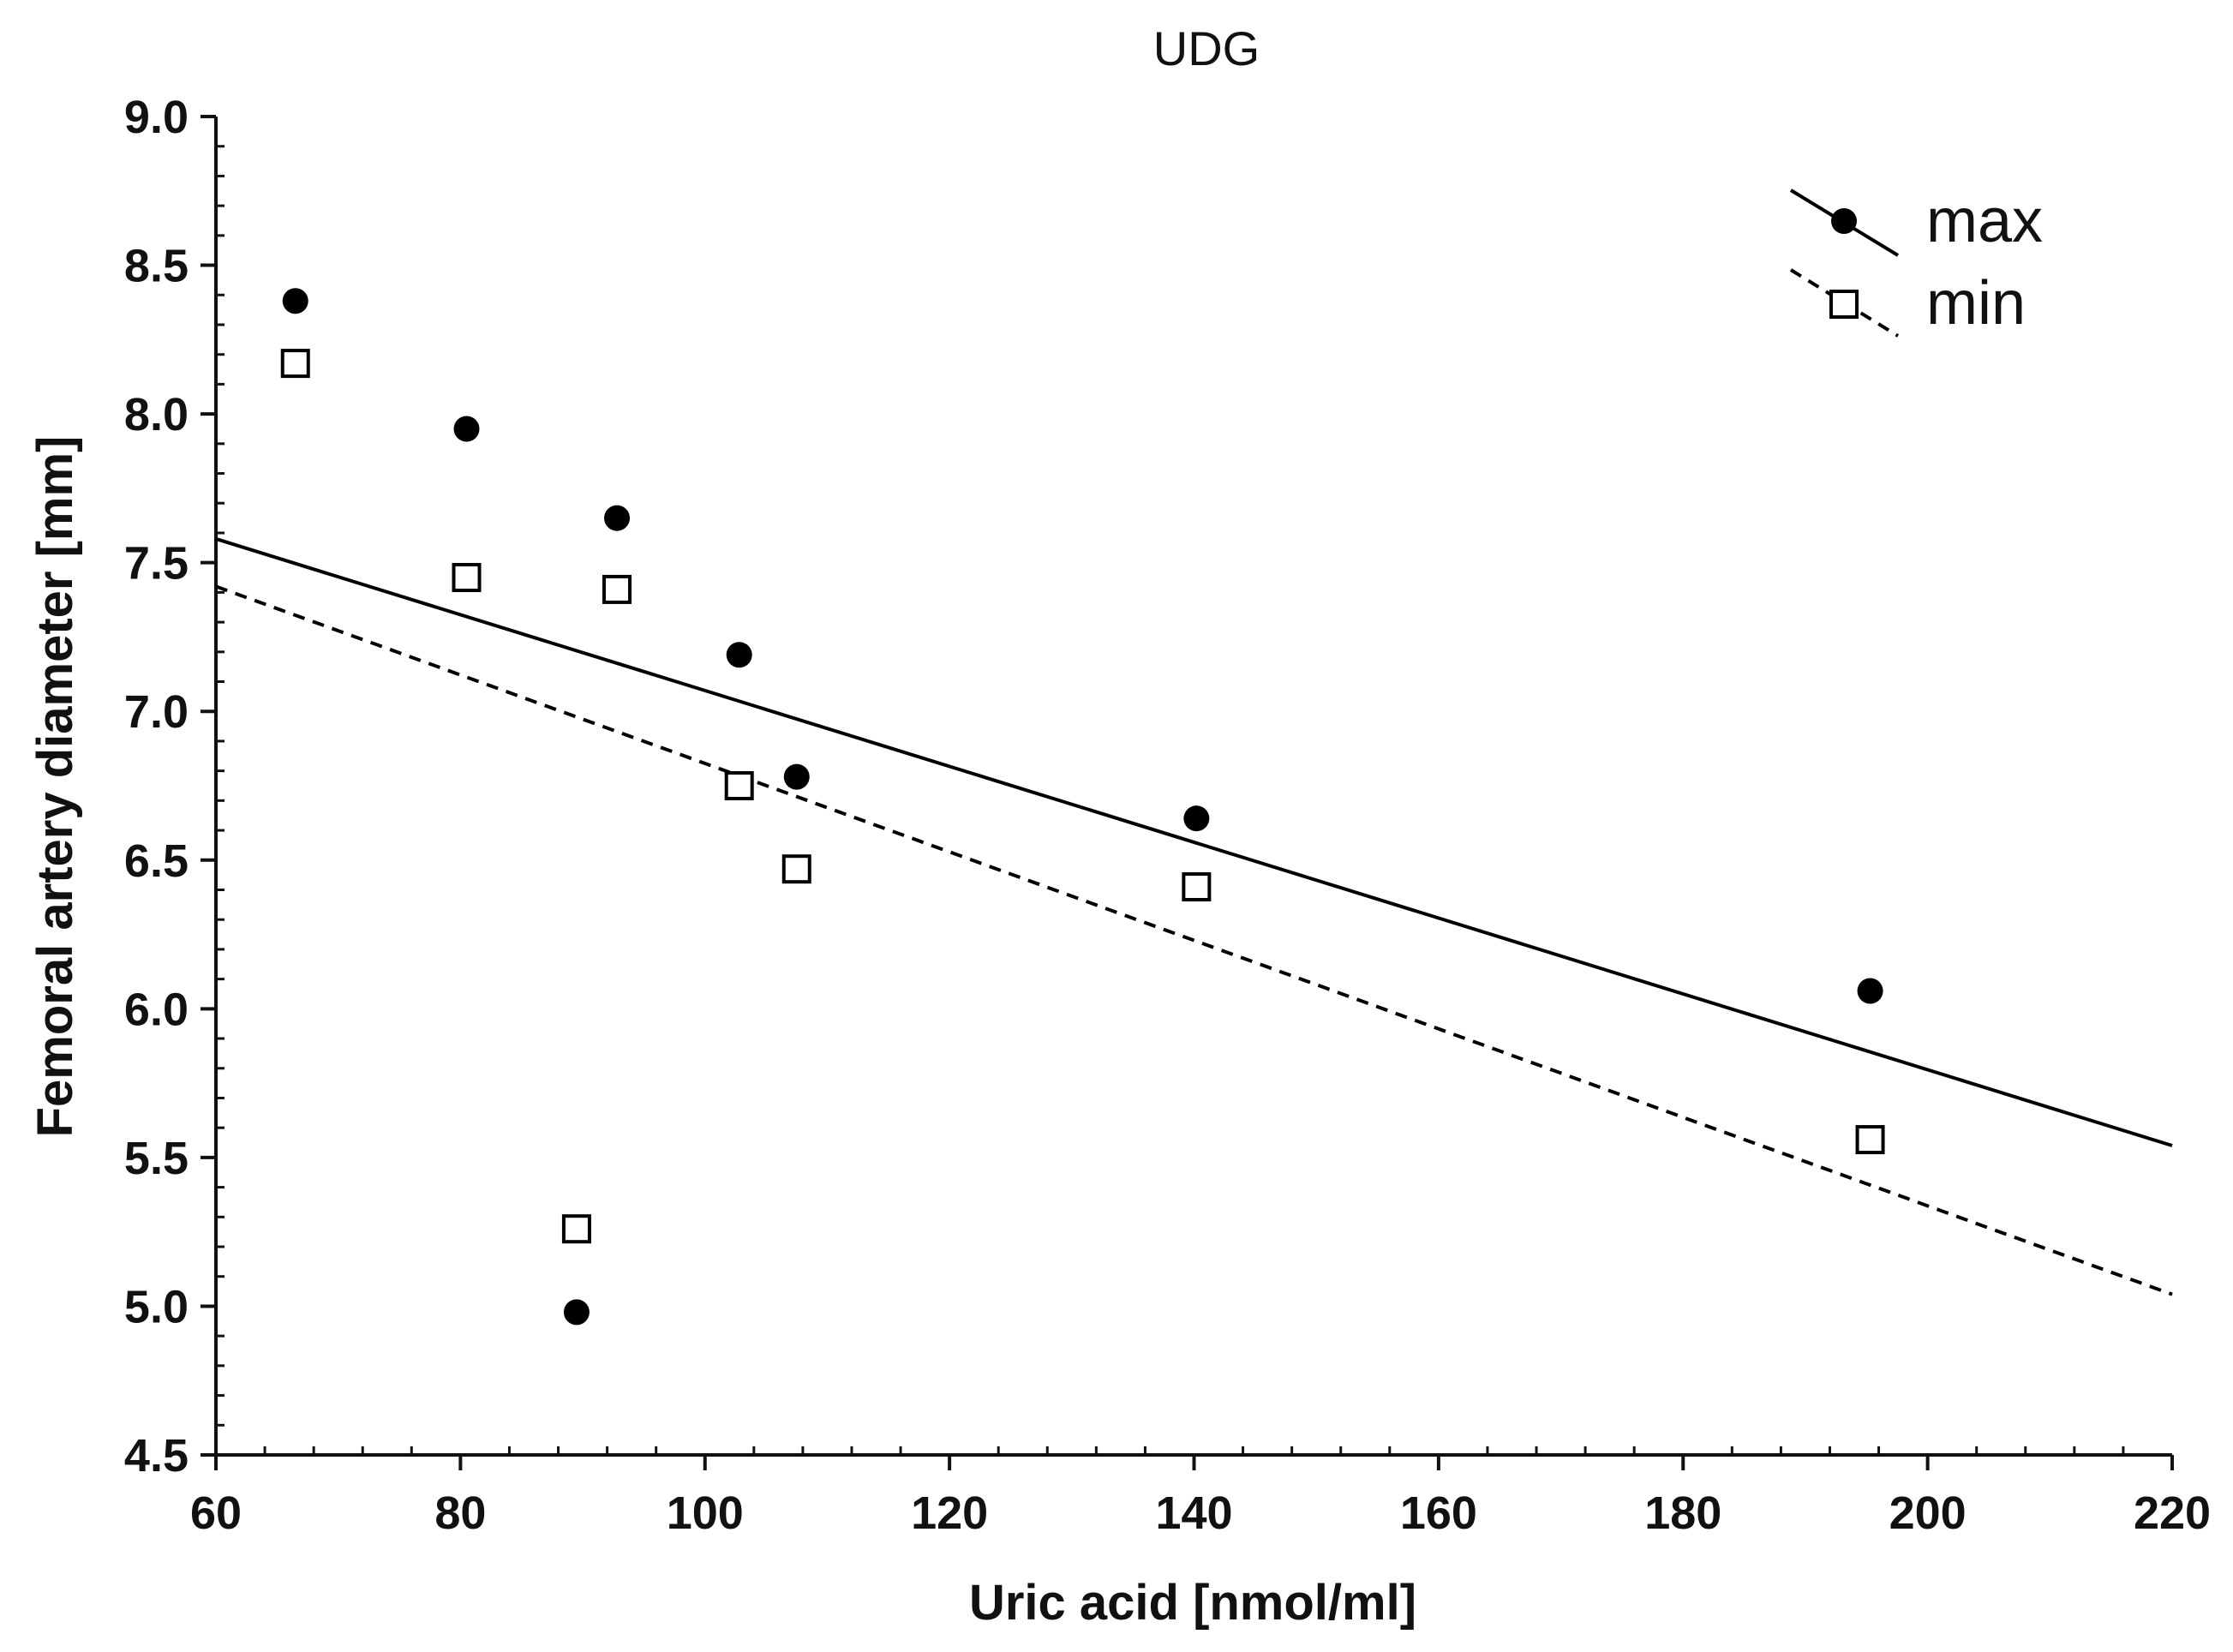  What do you see at coordinates (156, 414) in the screenshot?
I see `y-tick-label: 8.0` at bounding box center [156, 414].